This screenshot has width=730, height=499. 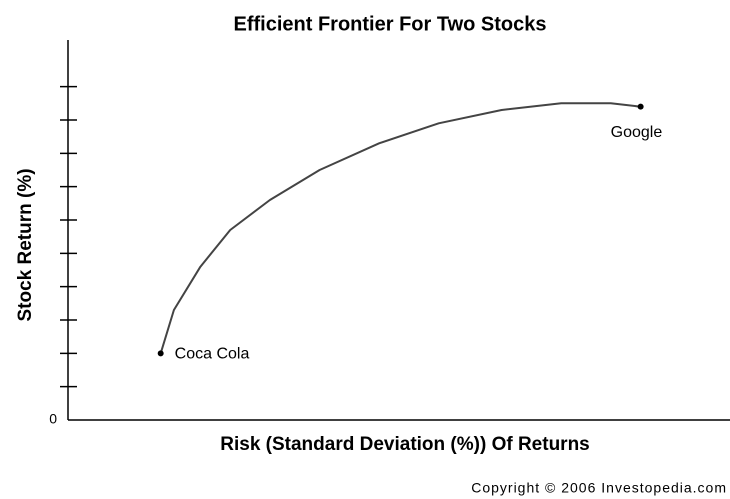 I want to click on x-axis-label: Risk (Standard Deviation (%)) Of Returns, so click(x=405, y=444).